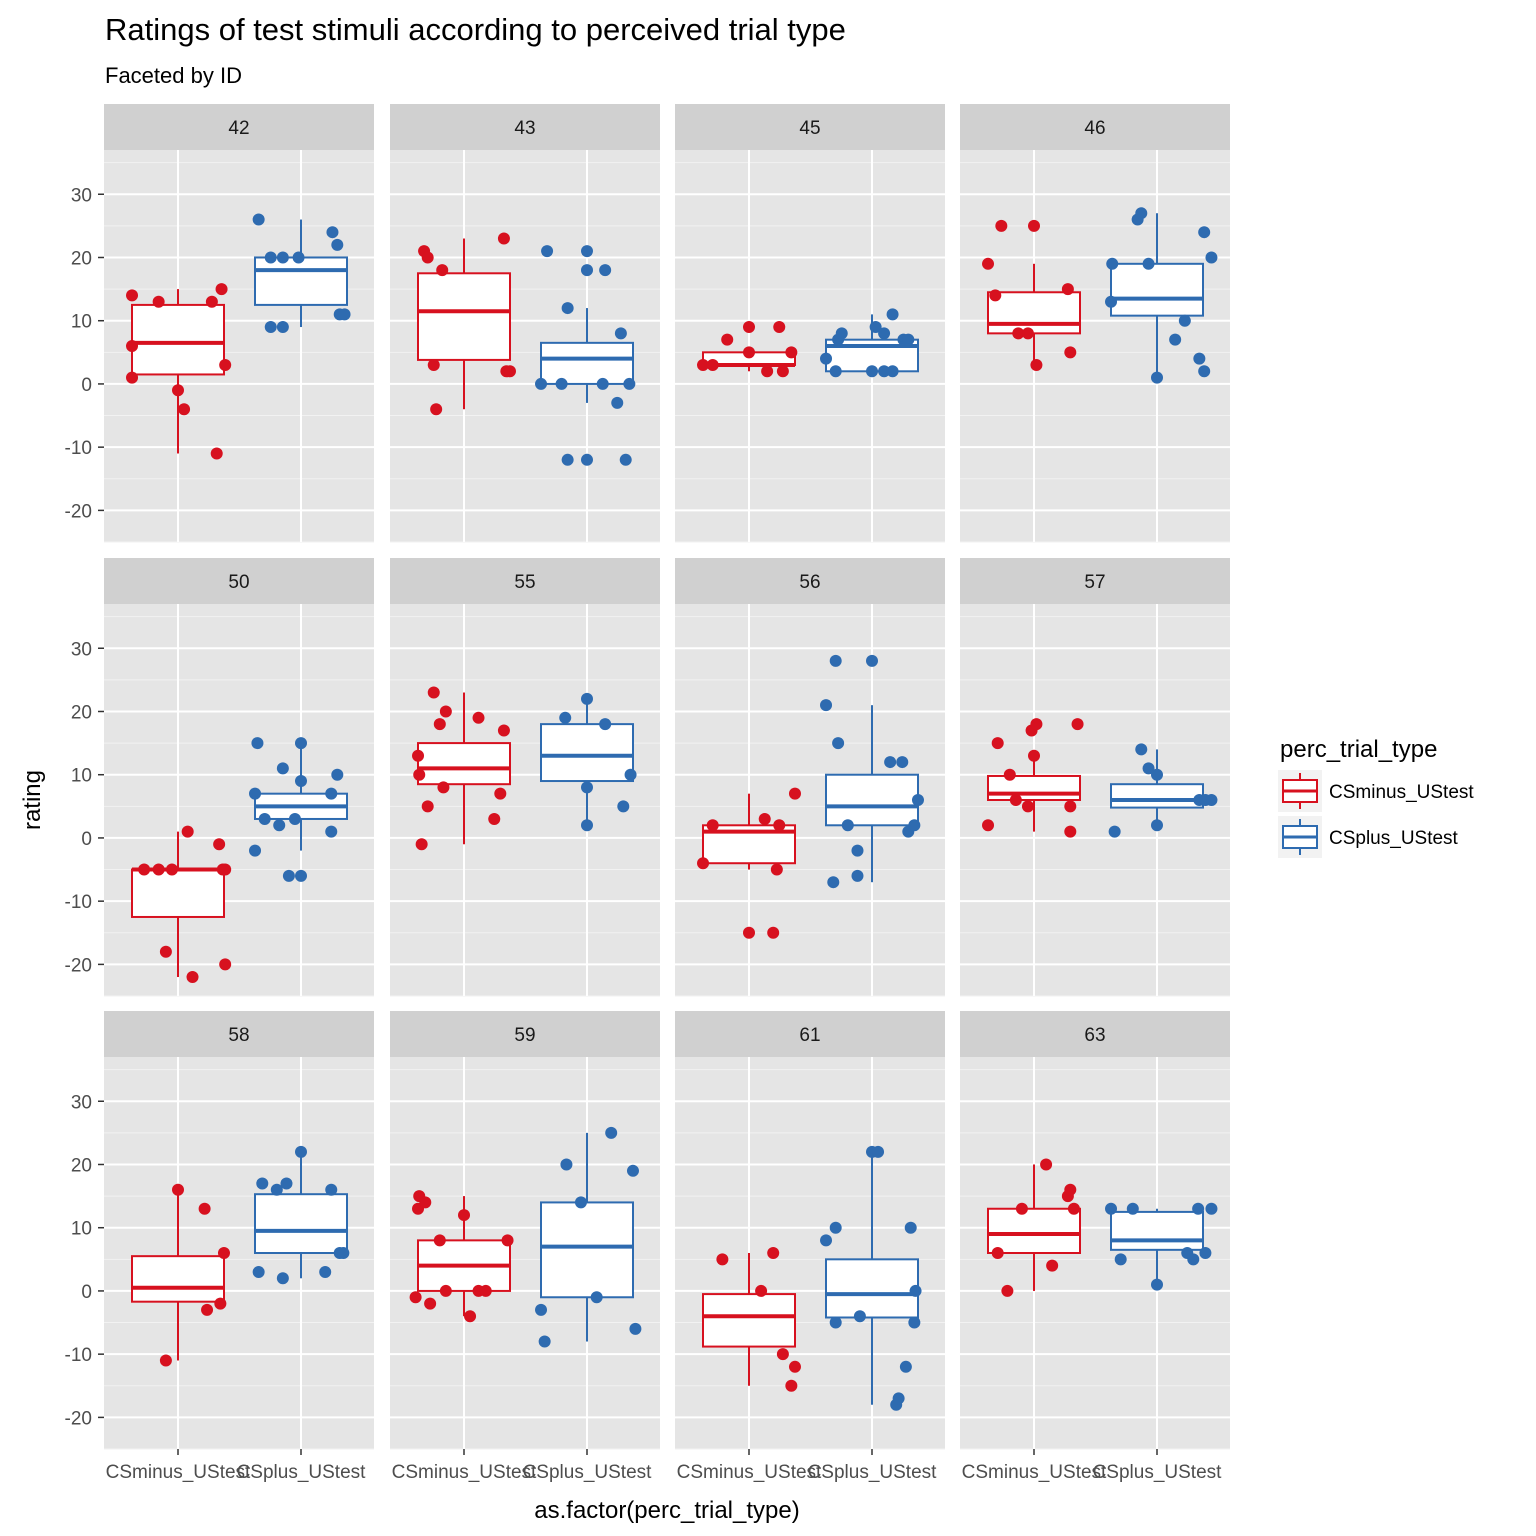  What do you see at coordinates (810, 777) in the screenshot?
I see `facet-panel-56: 56` at bounding box center [810, 777].